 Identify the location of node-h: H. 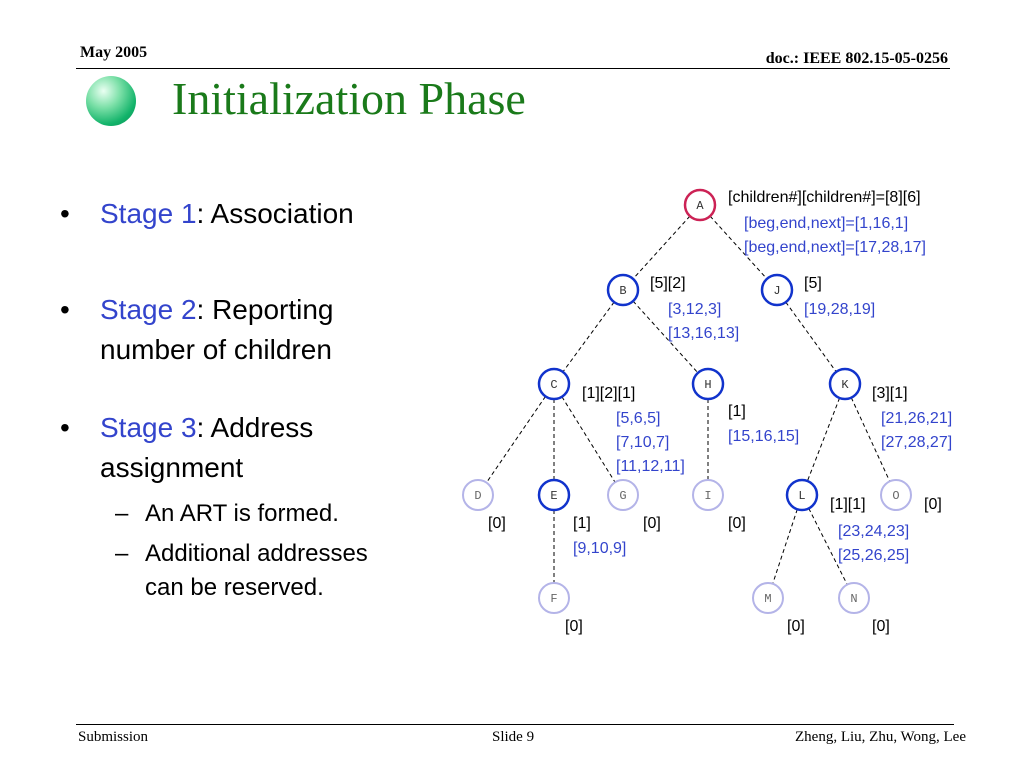
(708, 384).